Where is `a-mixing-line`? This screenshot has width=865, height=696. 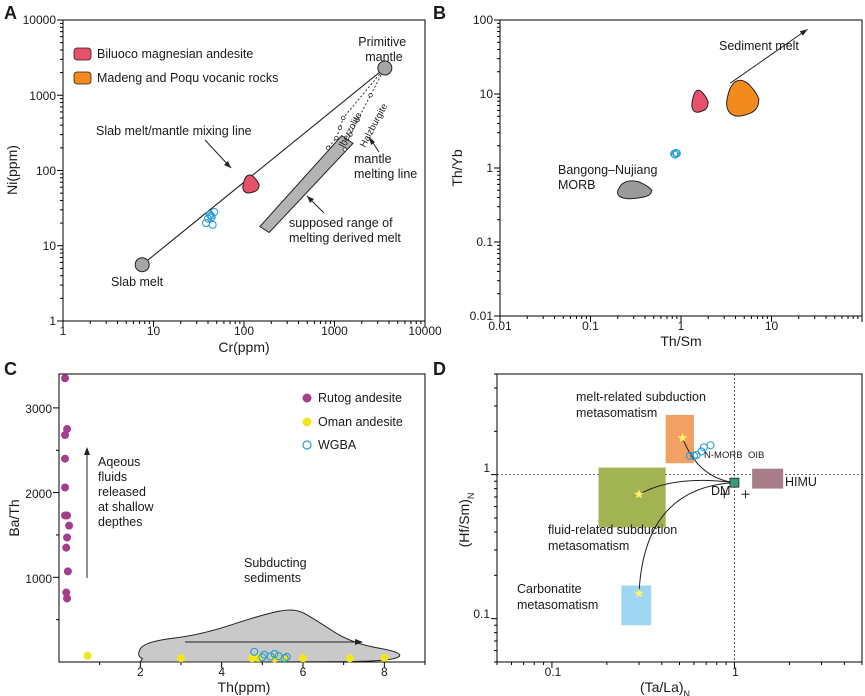
a-mixing-line is located at coordinates (263, 166).